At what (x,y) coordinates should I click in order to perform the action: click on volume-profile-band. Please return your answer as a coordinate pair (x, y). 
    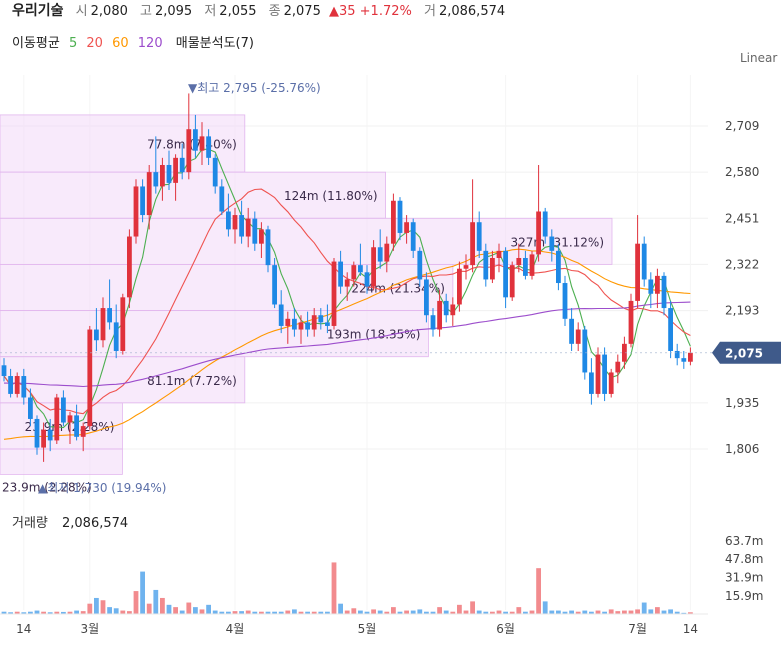
    Looking at the image, I should click on (123, 380).